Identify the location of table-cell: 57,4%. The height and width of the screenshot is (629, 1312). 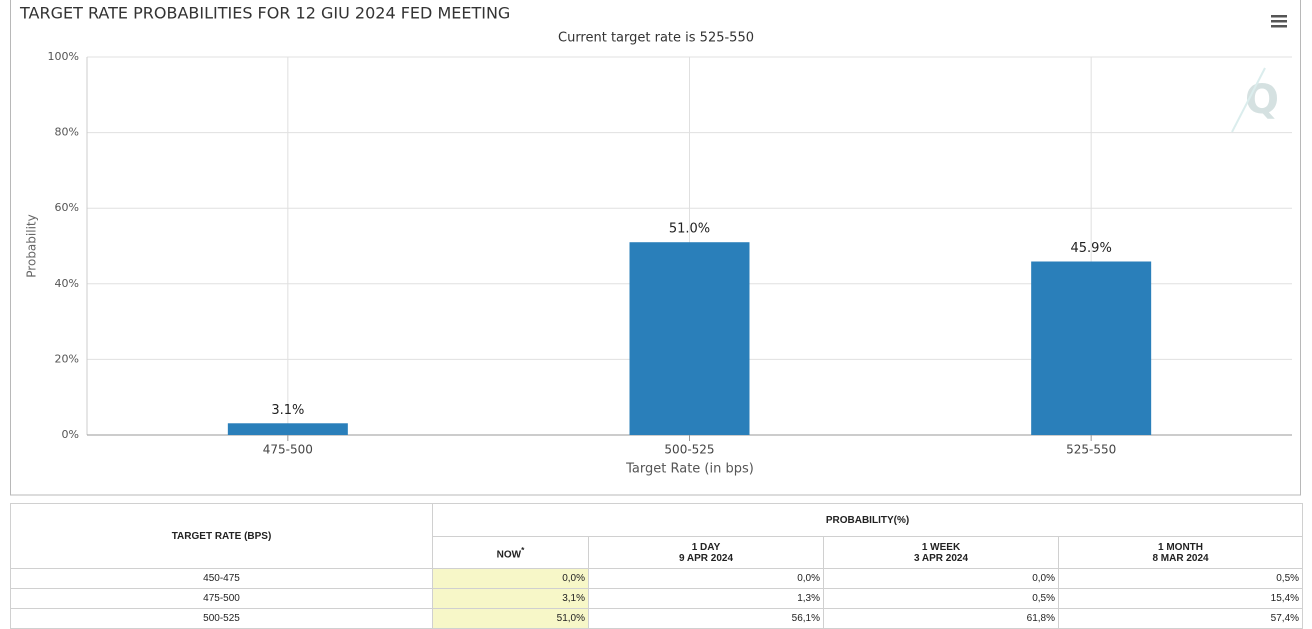
(1180, 618).